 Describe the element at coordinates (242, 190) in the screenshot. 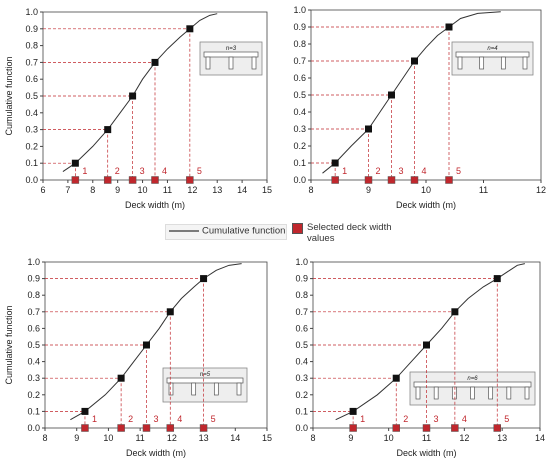

I see `x-tick-label: 14` at that location.